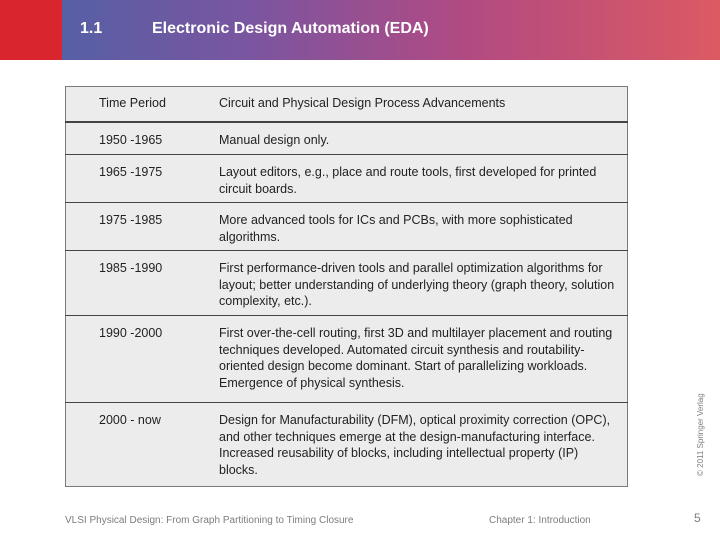  I want to click on header-accent-block, so click(31, 30).